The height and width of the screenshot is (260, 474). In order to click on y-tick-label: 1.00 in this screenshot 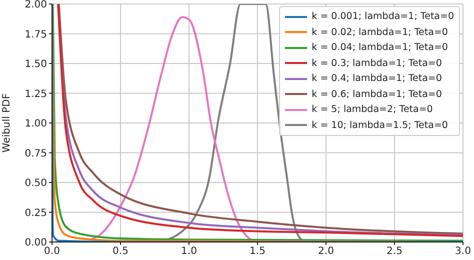, I will do `click(35, 124)`.